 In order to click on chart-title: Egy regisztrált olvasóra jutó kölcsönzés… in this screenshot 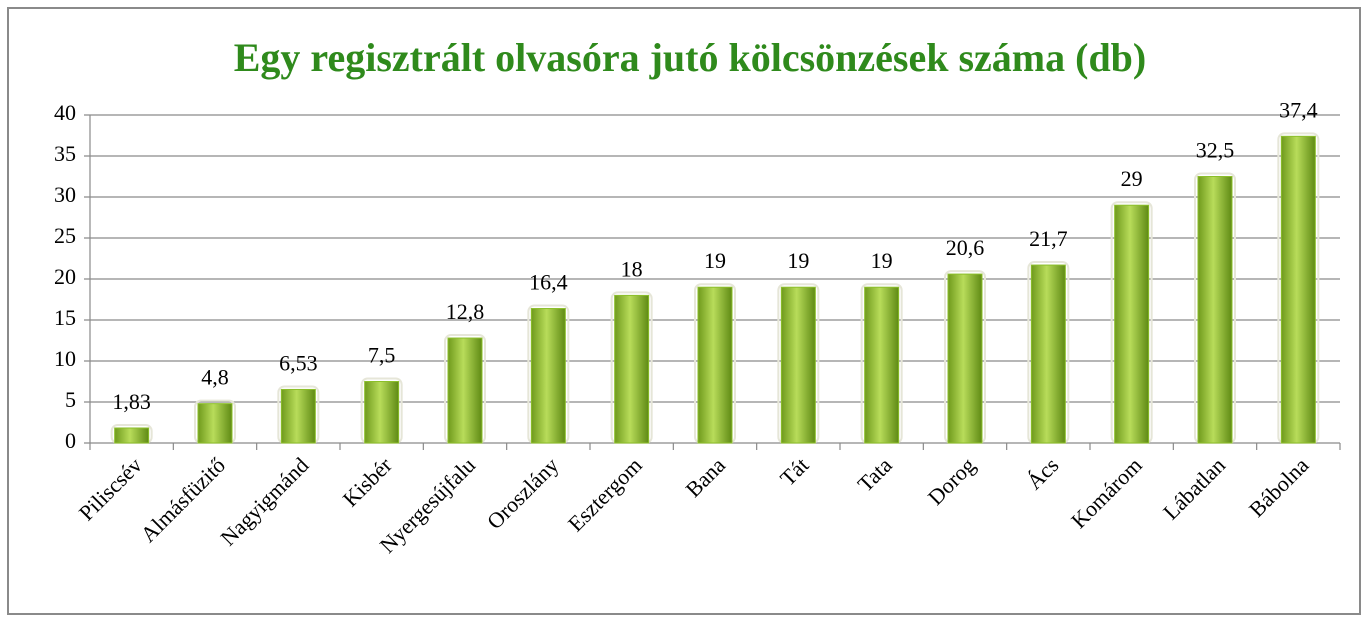, I will do `click(690, 57)`.